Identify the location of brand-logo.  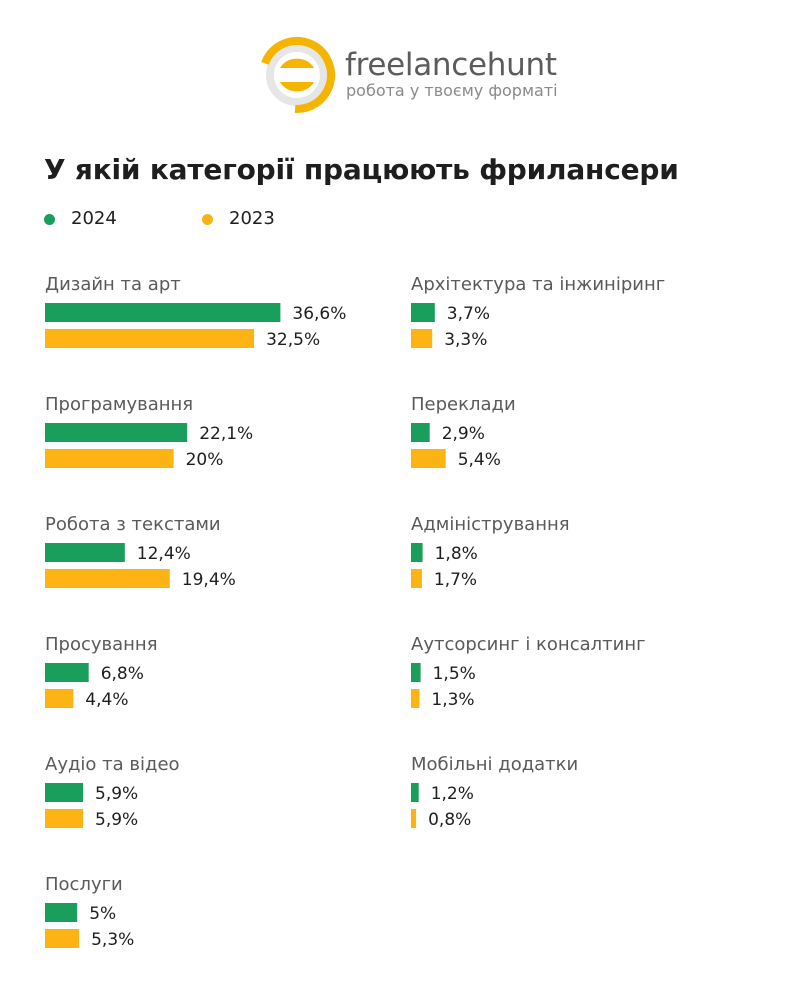
(297, 75).